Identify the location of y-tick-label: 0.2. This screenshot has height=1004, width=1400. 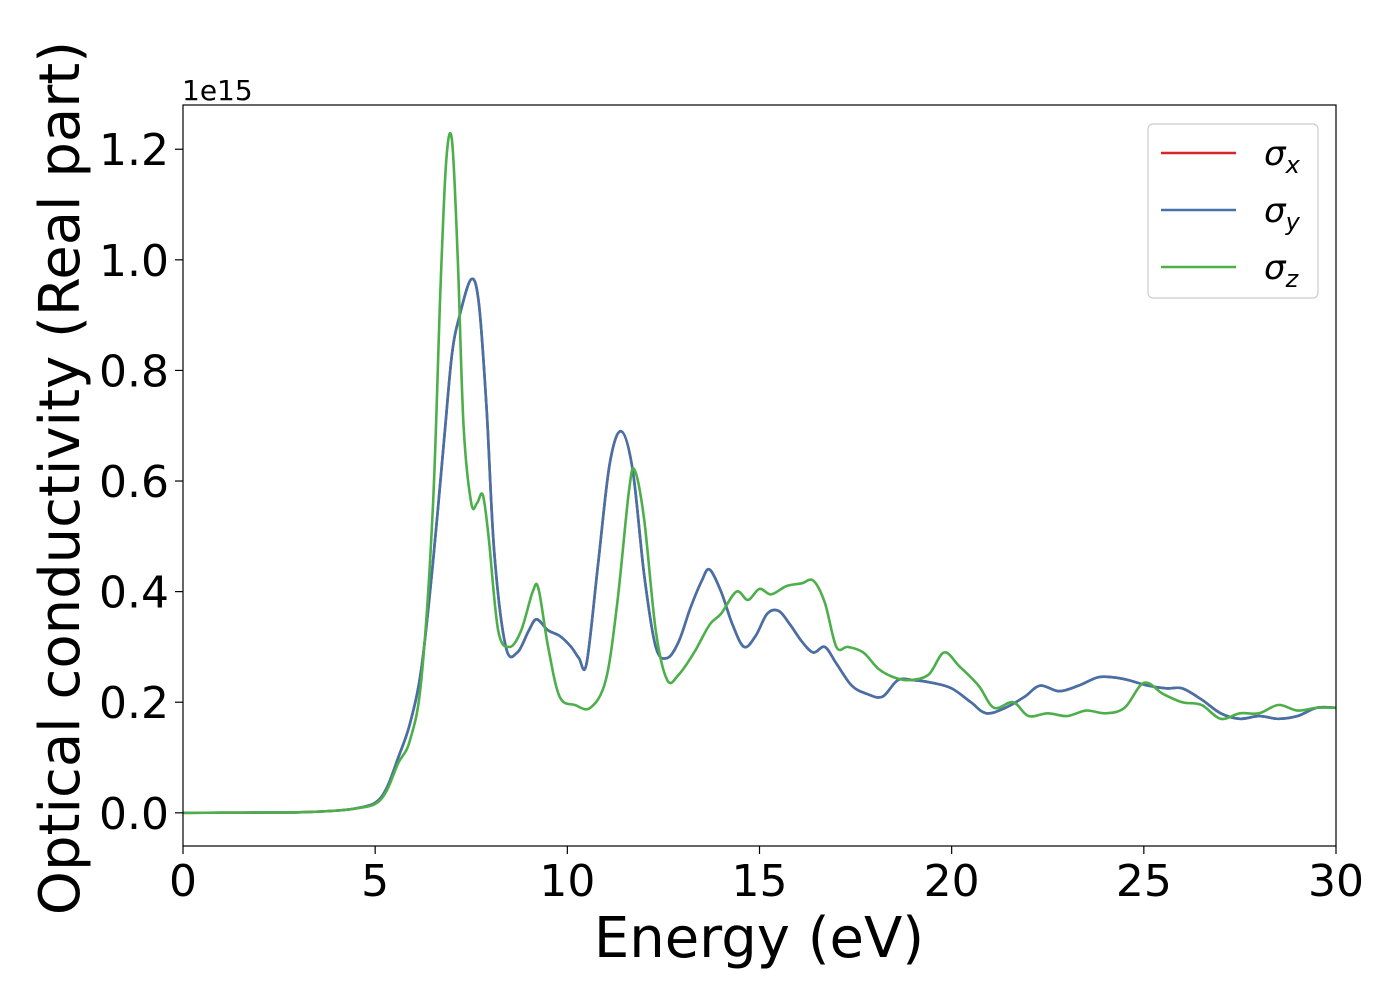
(134, 703).